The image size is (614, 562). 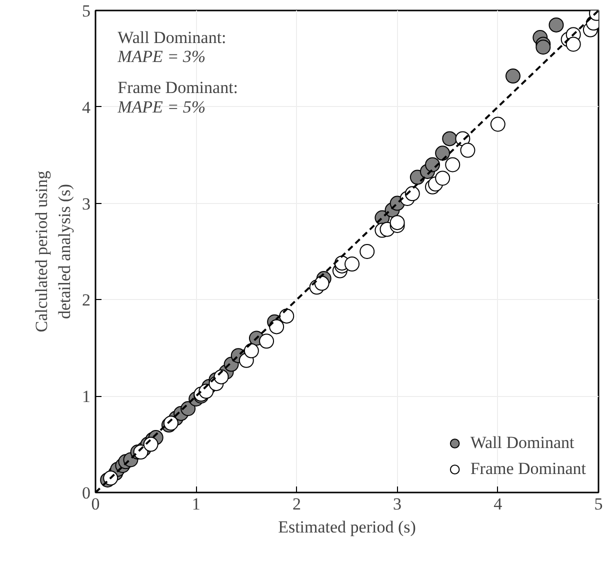 What do you see at coordinates (171, 47) in the screenshot?
I see `annotation: Wall Dominant: MAPE = 3%` at bounding box center [171, 47].